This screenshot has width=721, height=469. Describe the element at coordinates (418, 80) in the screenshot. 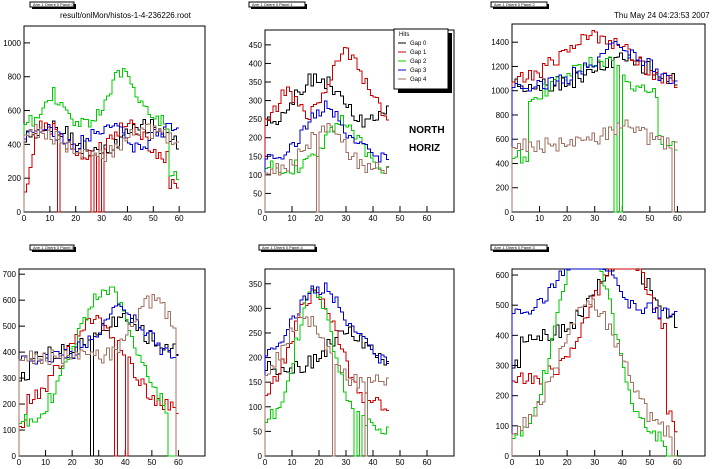

I see `legend-entry: Gap 4` at that location.